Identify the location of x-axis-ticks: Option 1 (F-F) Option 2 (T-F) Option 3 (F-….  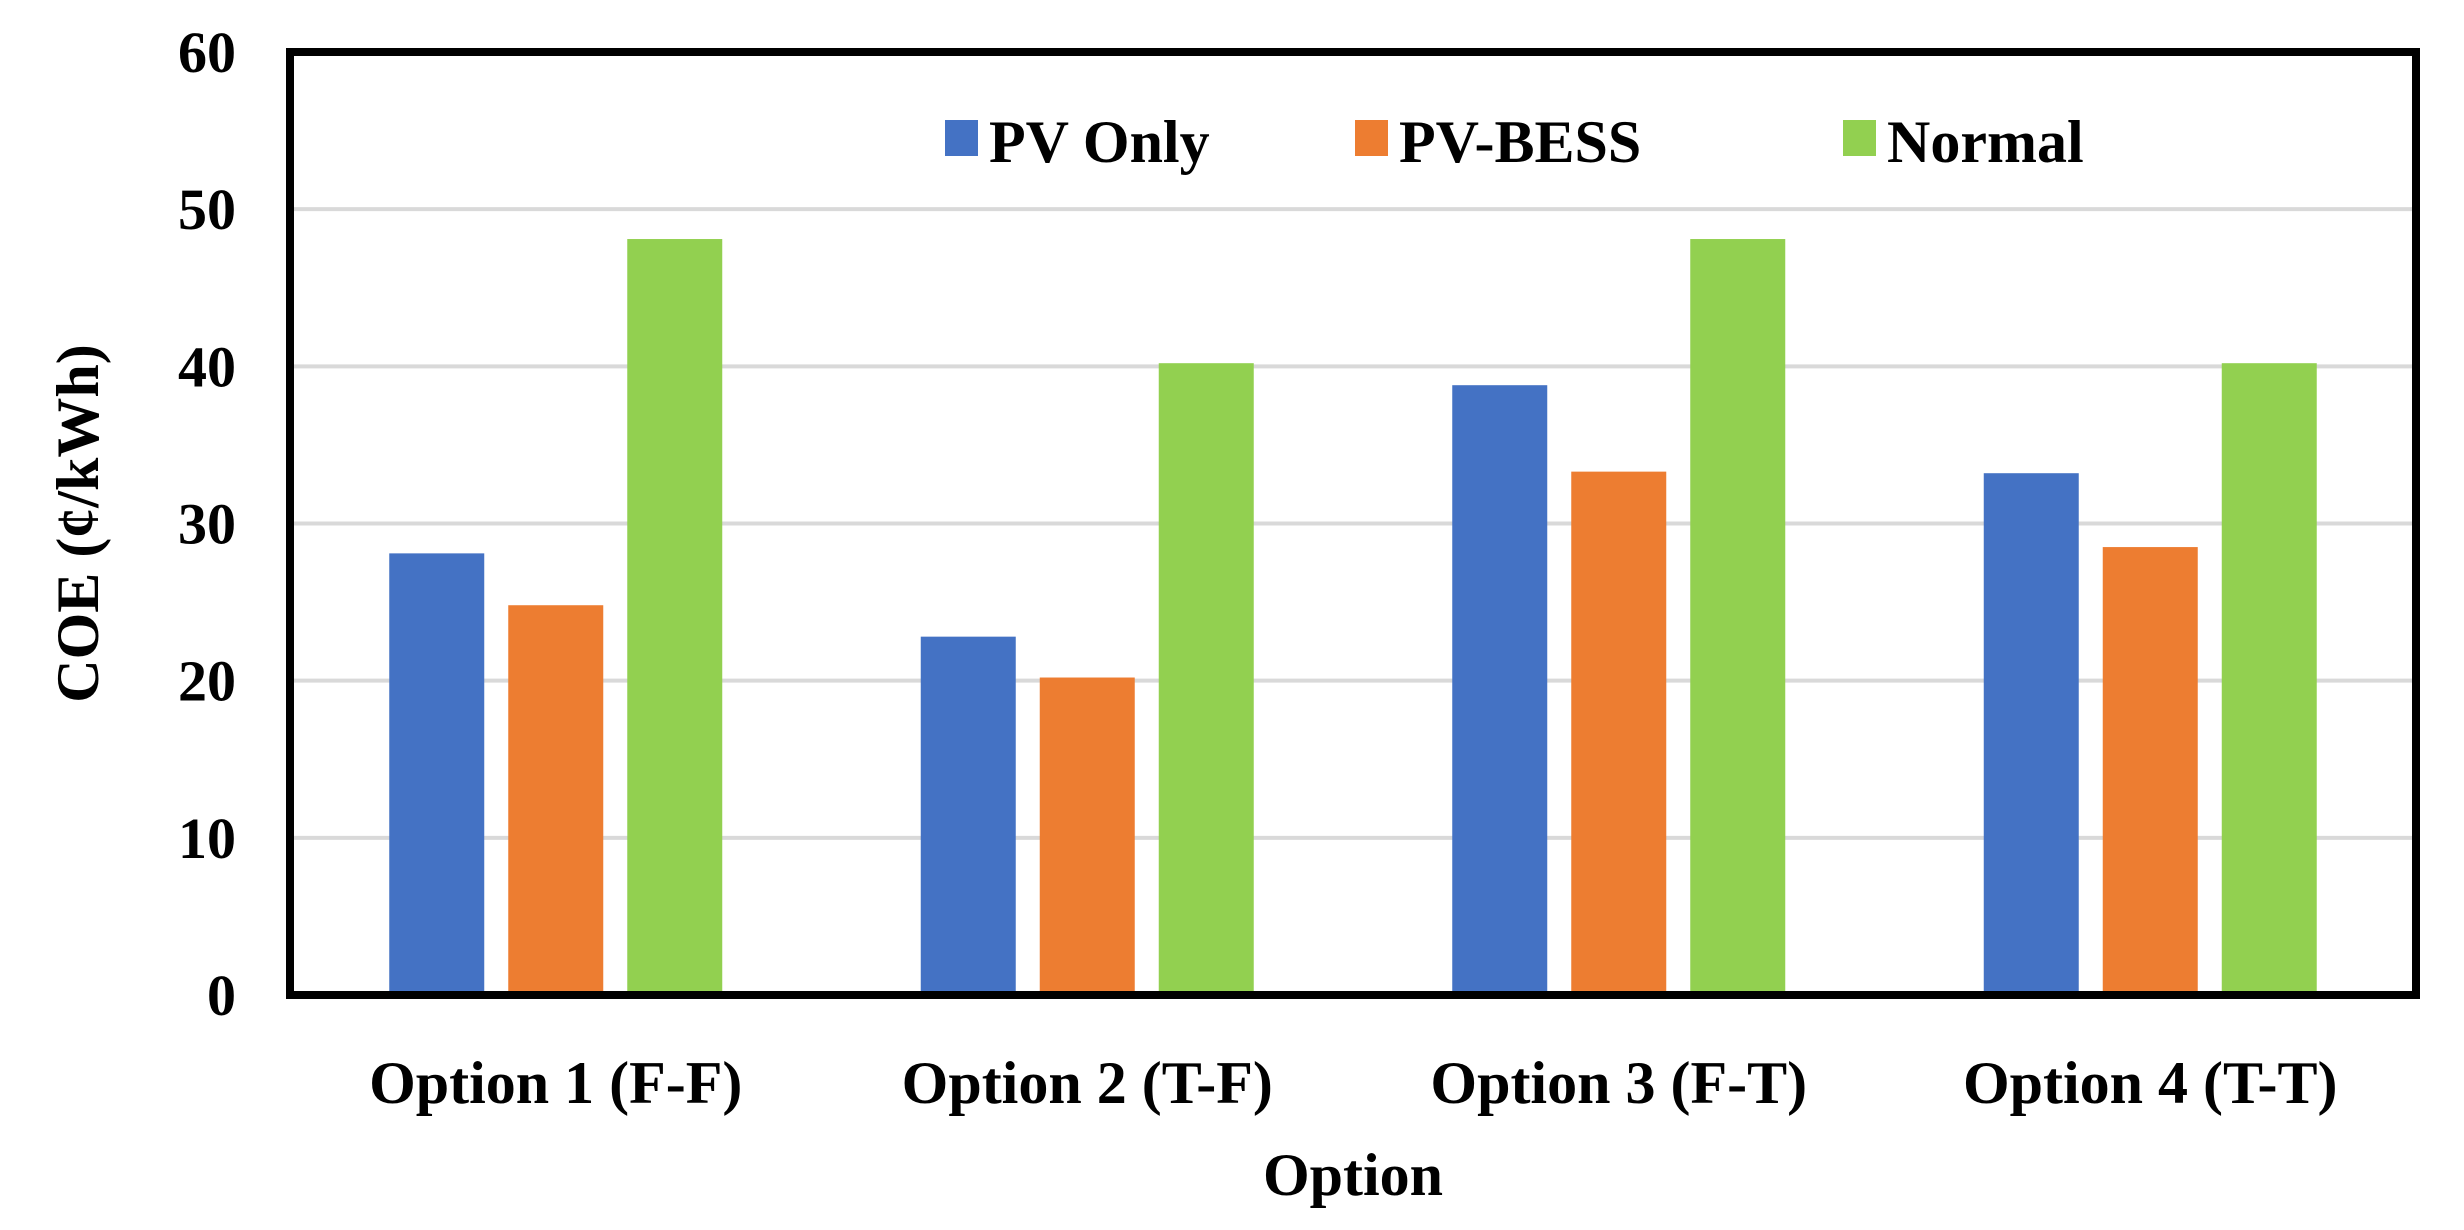
(1353, 1083).